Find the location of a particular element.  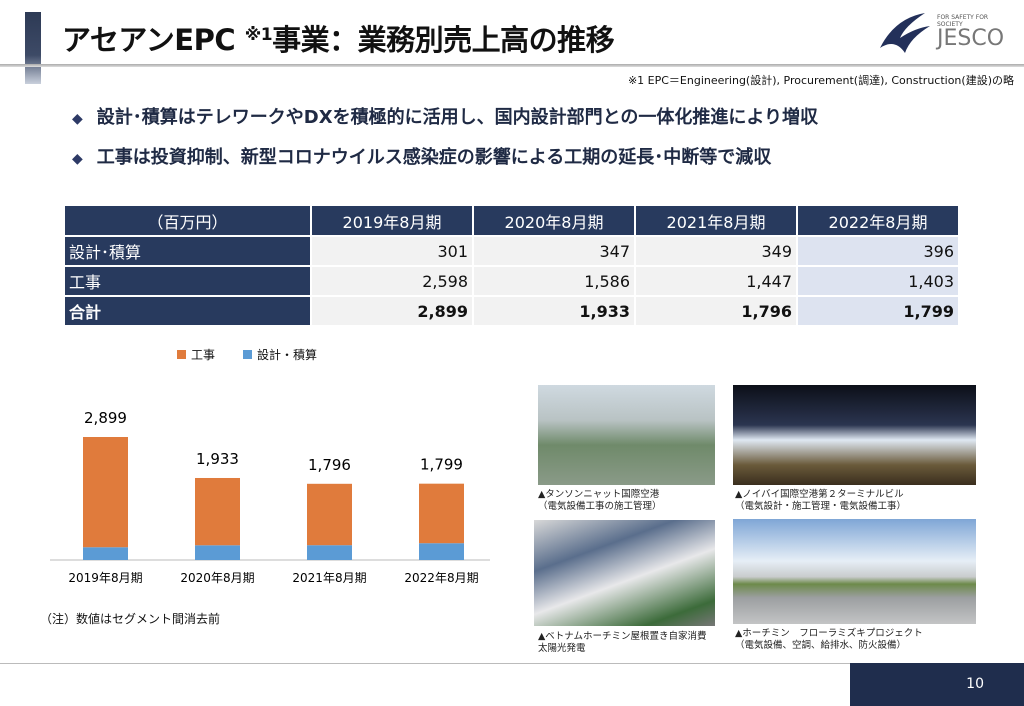

legend-item: 設計・積算 is located at coordinates (280, 354).